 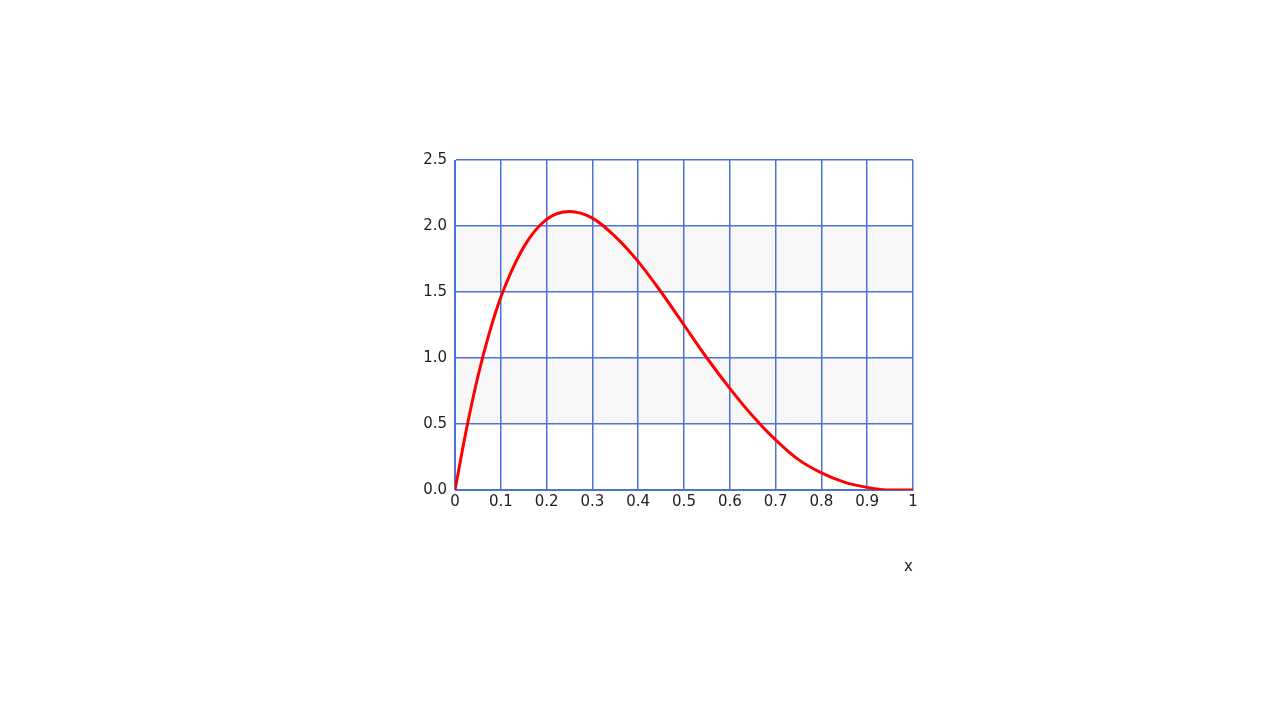 What do you see at coordinates (867, 500) in the screenshot?
I see `x-tick-label: 0.9` at bounding box center [867, 500].